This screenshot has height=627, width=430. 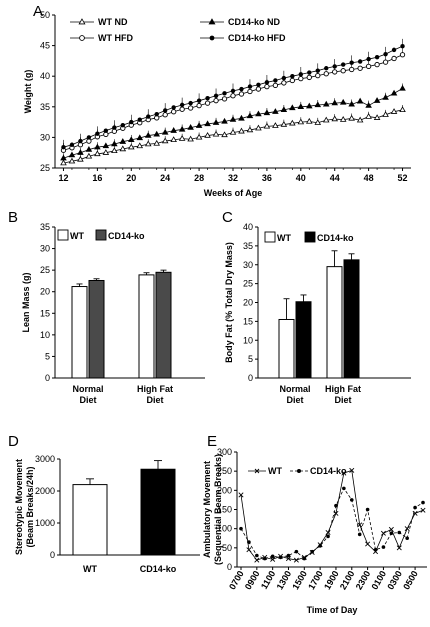 What do you see at coordinates (63, 178) in the screenshot?
I see `x-tick-label: 12` at bounding box center [63, 178].